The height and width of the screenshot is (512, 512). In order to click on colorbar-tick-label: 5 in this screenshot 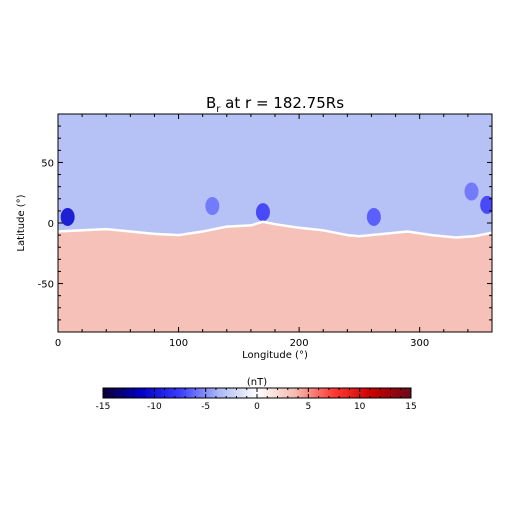, I will do `click(308, 407)`.